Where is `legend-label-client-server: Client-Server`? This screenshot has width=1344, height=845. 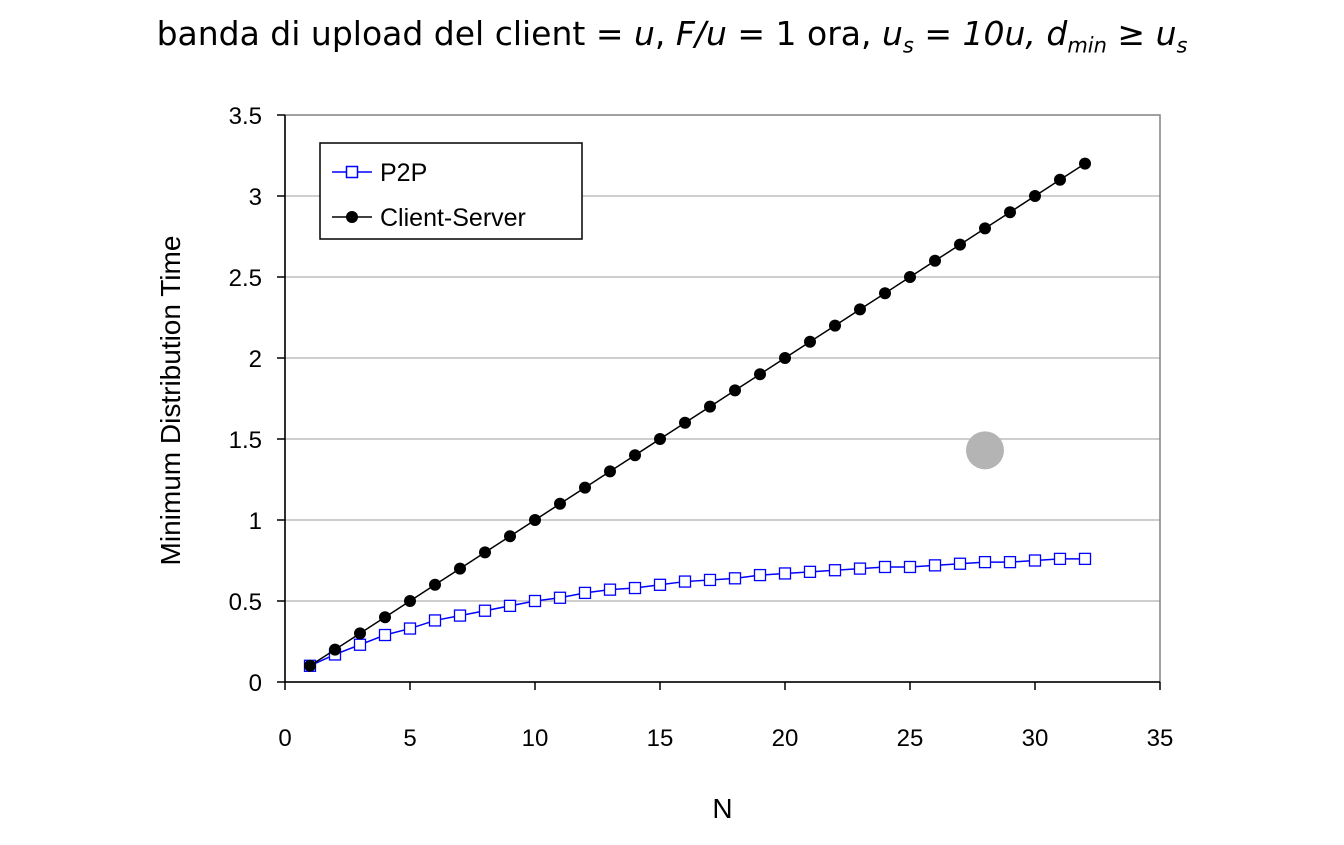
legend-label-client-server: Client-Server is located at coordinates (453, 218).